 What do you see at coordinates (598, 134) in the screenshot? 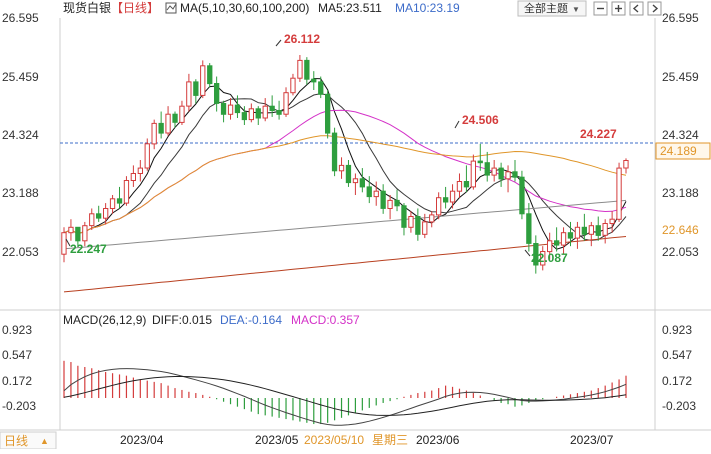
I see `annotation-high-jul: 24.227` at bounding box center [598, 134].